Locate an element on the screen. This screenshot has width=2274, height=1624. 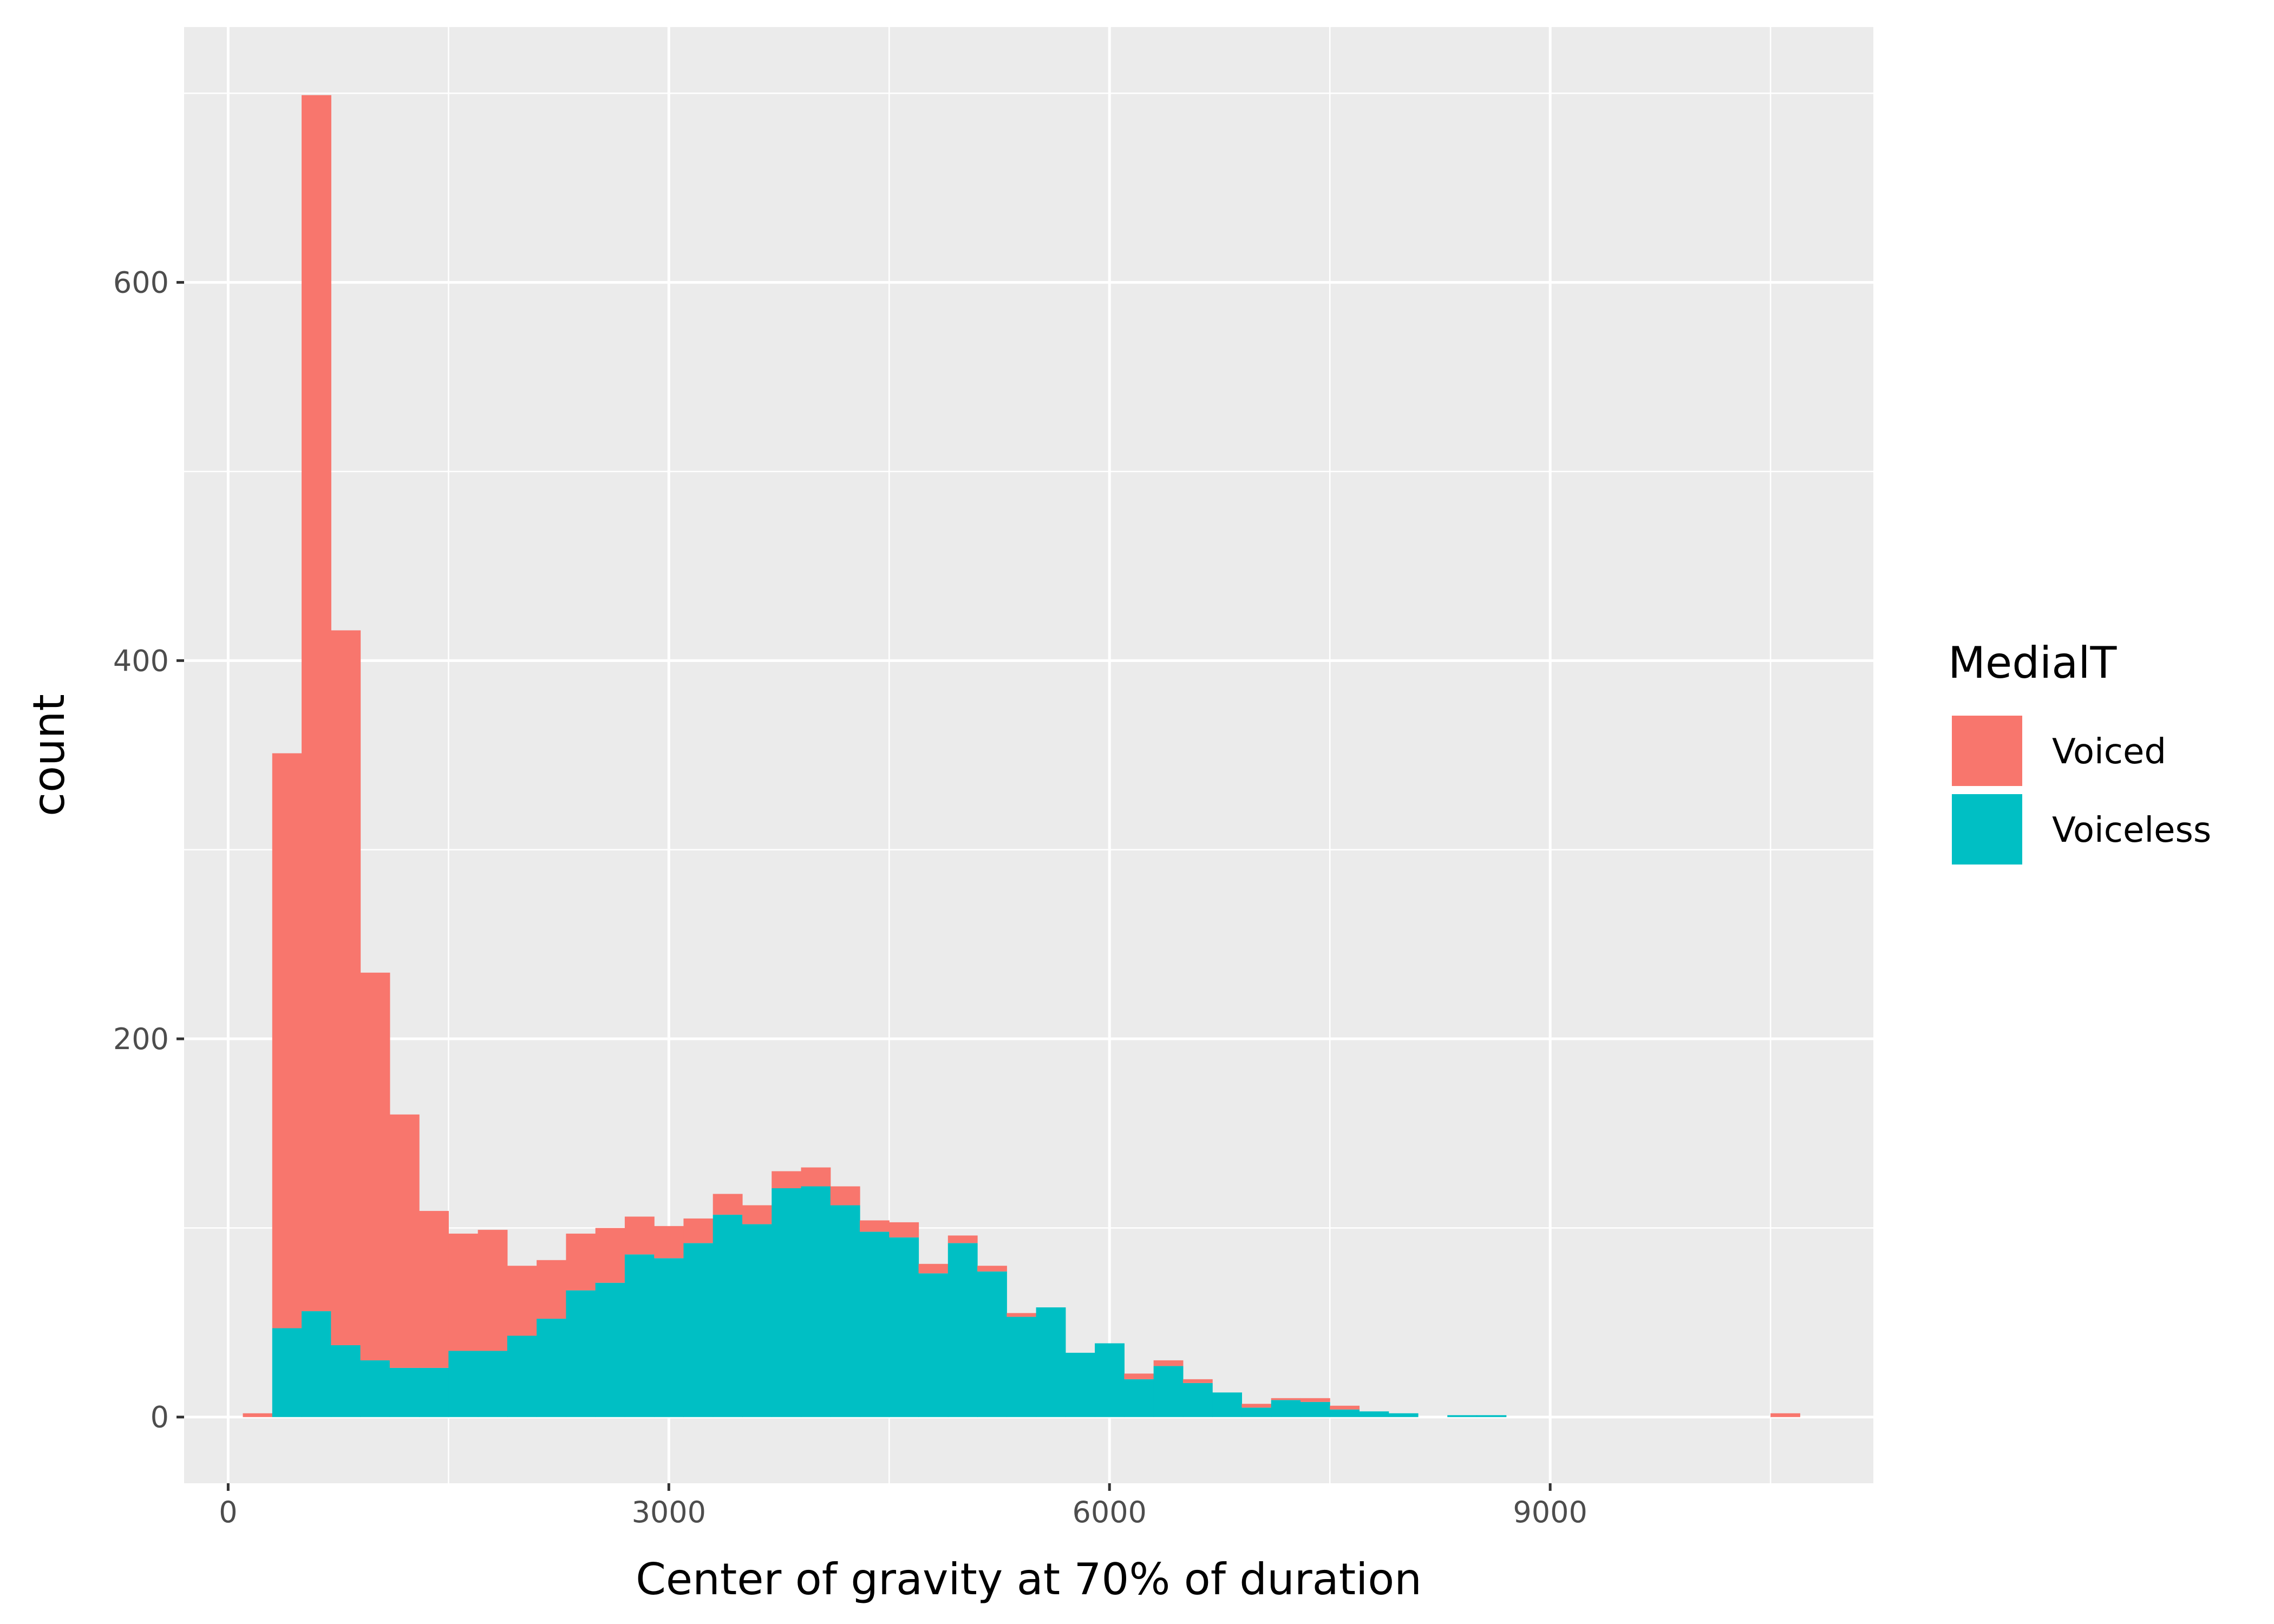
x-tick-label: 0 is located at coordinates (228, 1512).